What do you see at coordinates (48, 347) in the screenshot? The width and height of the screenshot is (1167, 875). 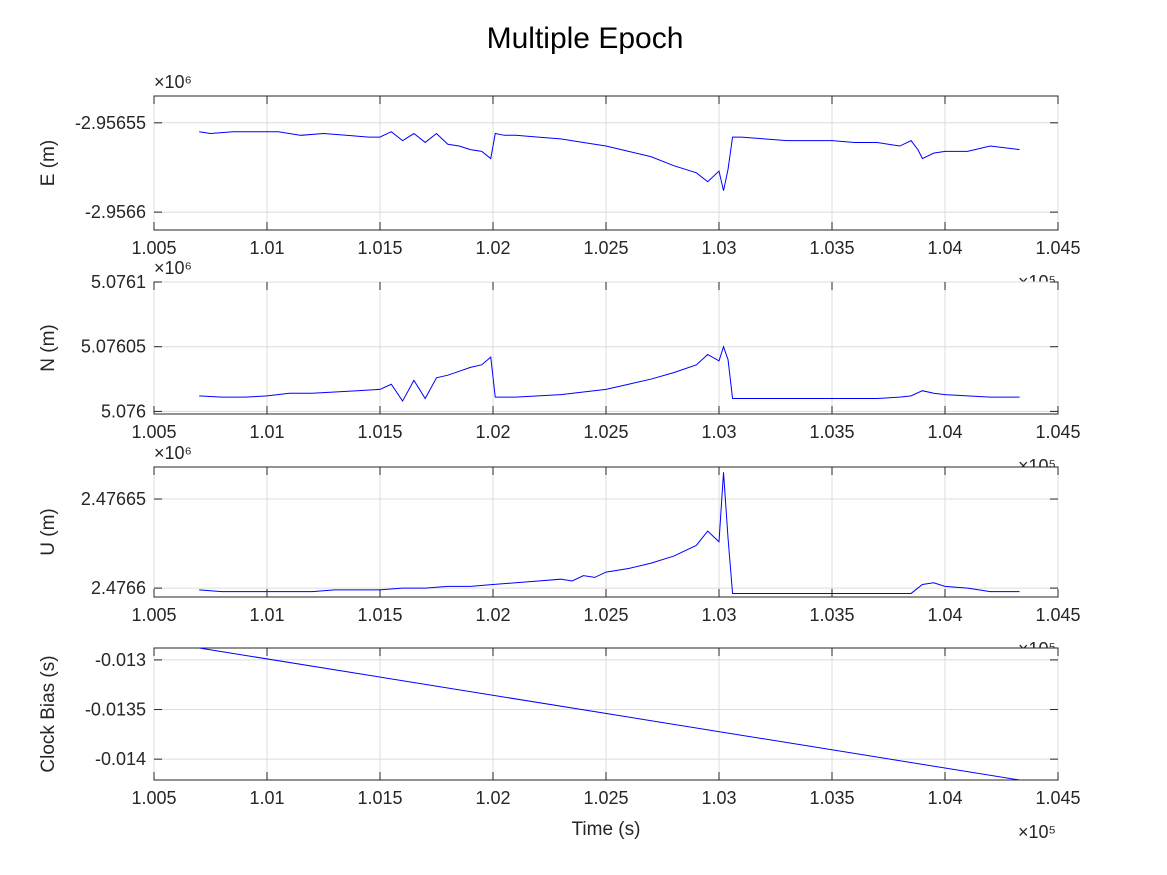 I see `y-axis-label: N (m)` at bounding box center [48, 347].